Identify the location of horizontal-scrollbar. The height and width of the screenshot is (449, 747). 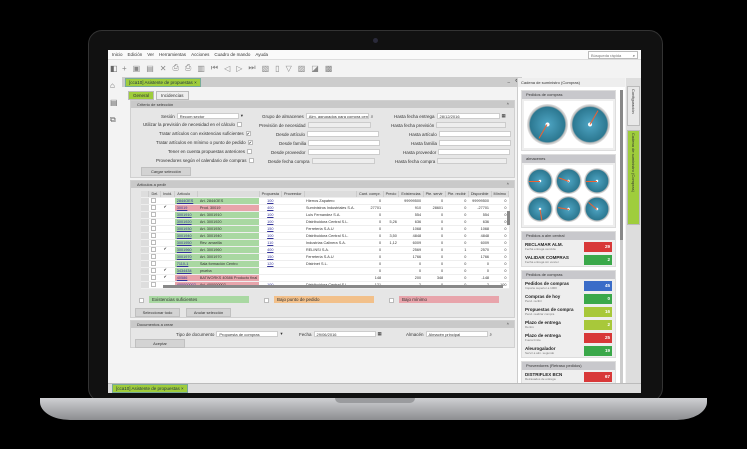
(333, 286).